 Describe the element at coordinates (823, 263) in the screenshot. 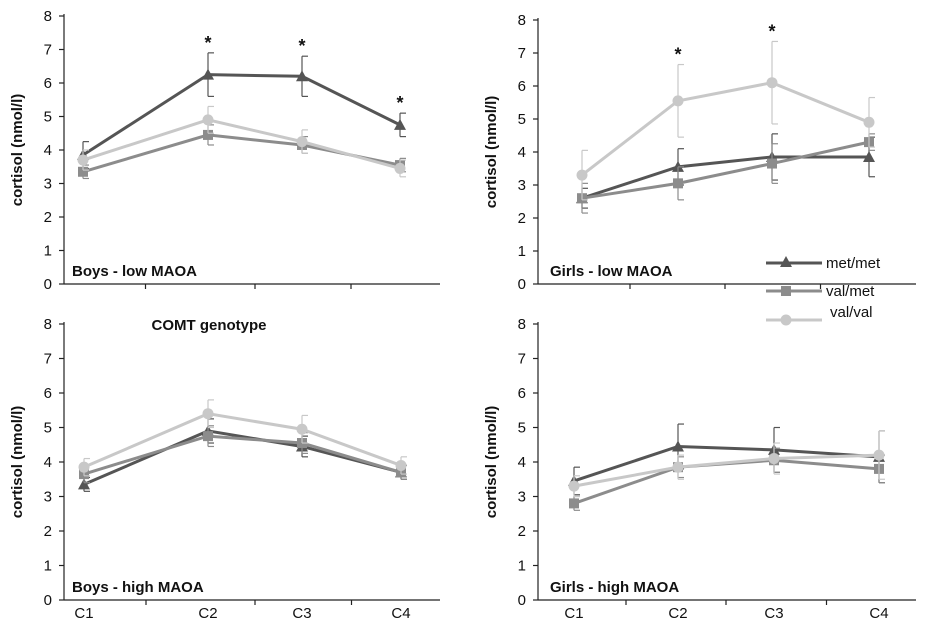

I see `legend-entry-met-met: met/met` at that location.